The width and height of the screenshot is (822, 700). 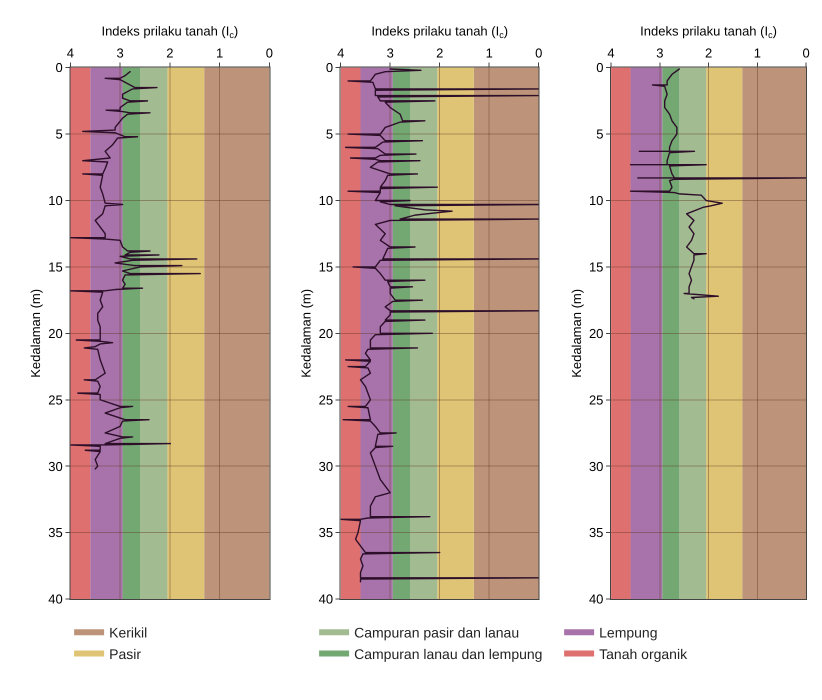 I want to click on legend-label: Pasir, so click(x=125, y=654).